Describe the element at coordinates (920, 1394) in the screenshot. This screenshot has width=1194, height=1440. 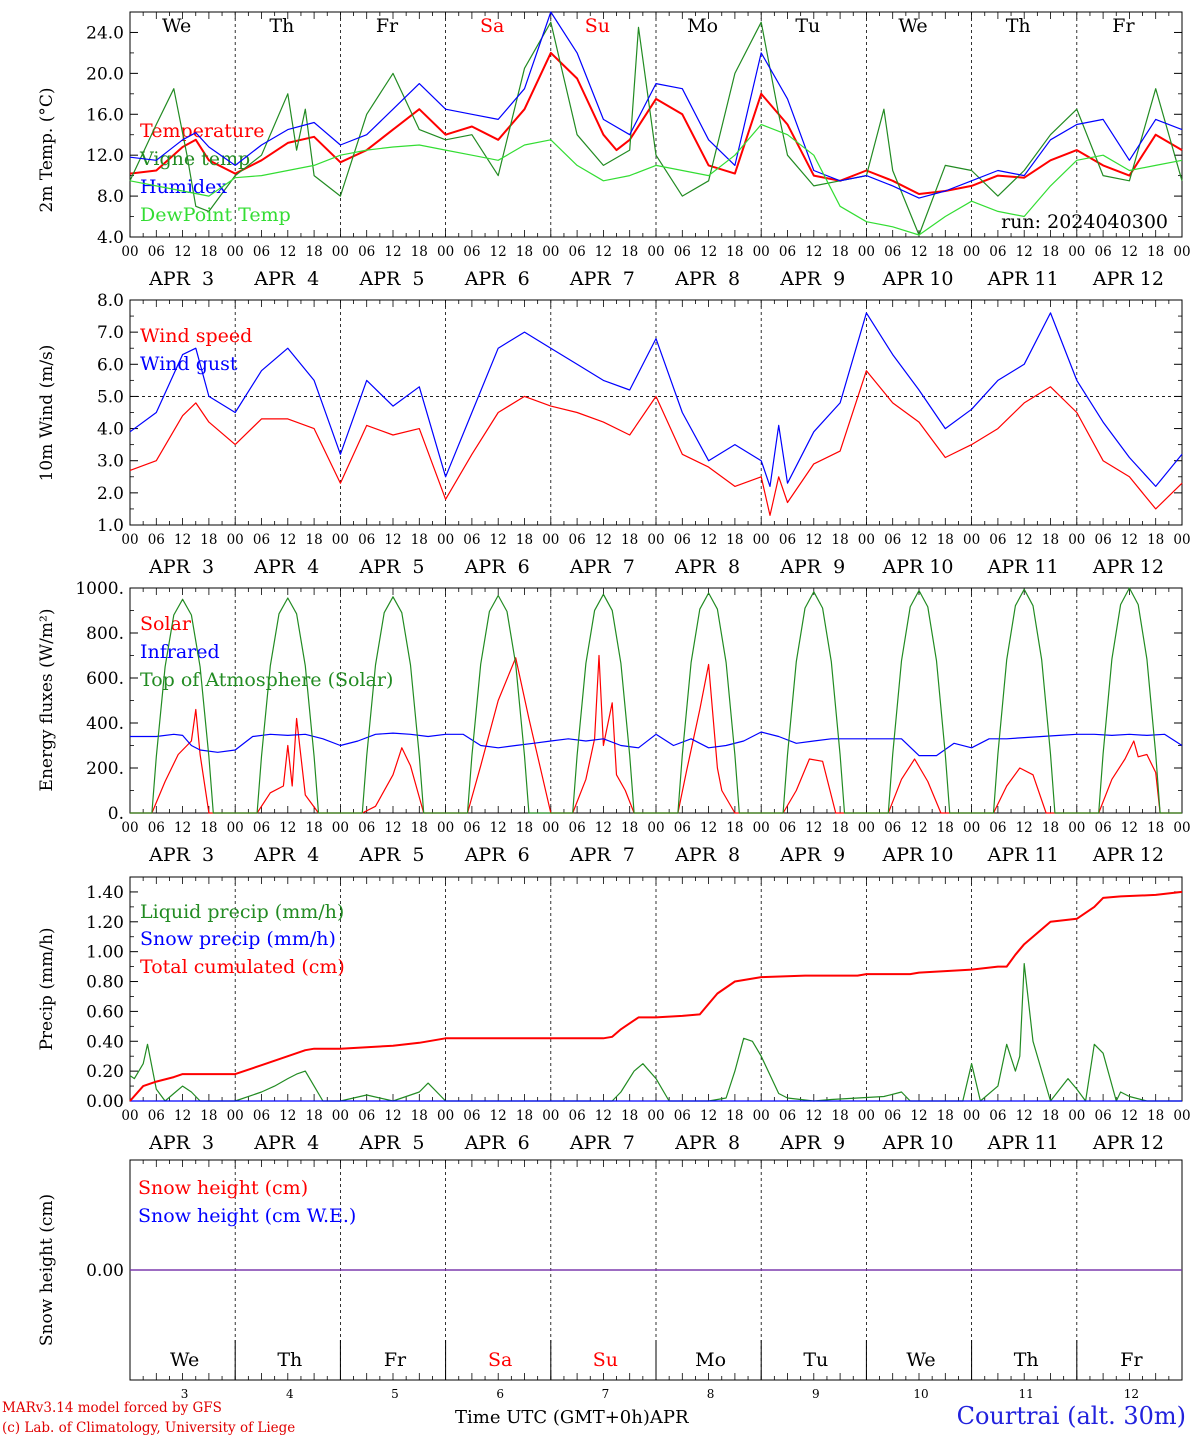
I see `day-number: 10` at that location.